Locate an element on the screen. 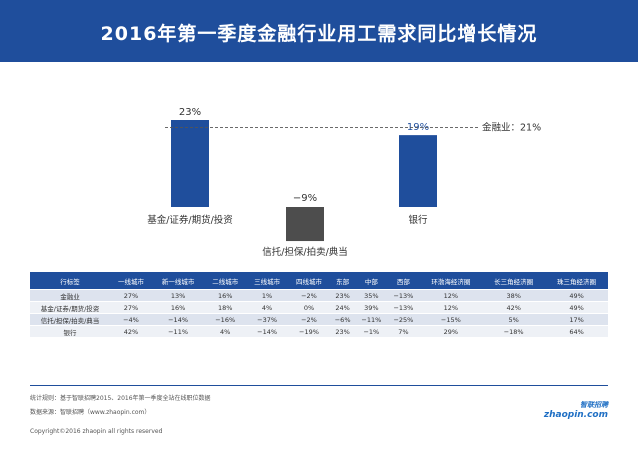  header-cell: 环渤海经济圈 is located at coordinates (451, 281).